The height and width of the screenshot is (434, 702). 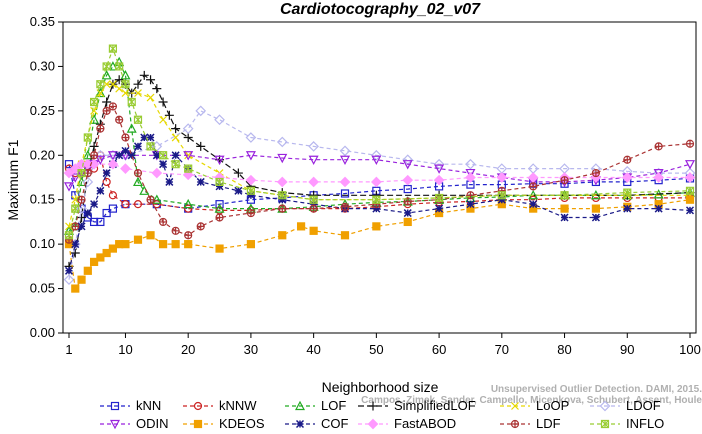 I want to click on legend-item-simplifiedlof: SimplifiedLOF, so click(x=417, y=405).